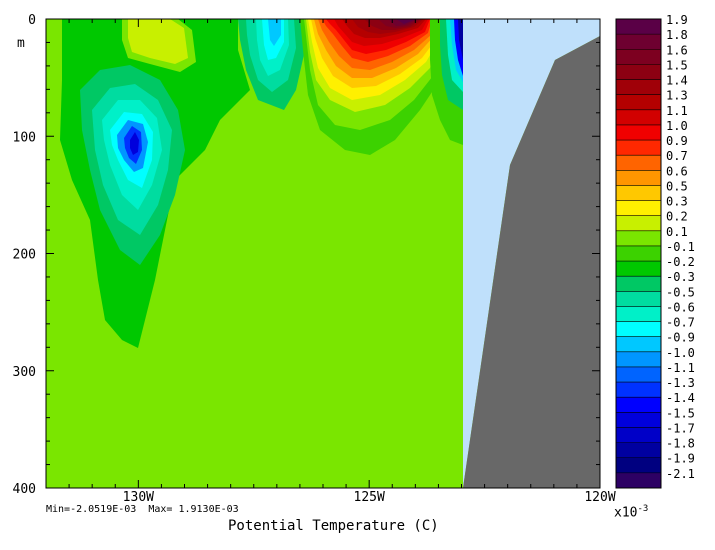 The image size is (715, 550). Describe the element at coordinates (677, 65) in the screenshot. I see `colorbar-label: 1.5` at that location.